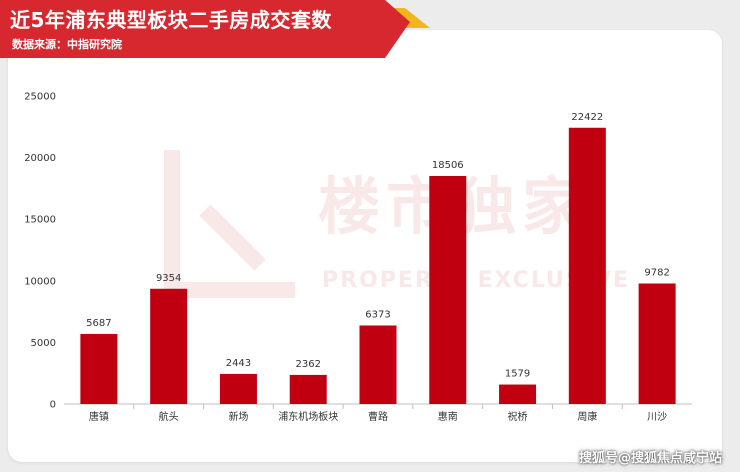  Describe the element at coordinates (53, 405) in the screenshot. I see `y-tick-label: 0` at that location.